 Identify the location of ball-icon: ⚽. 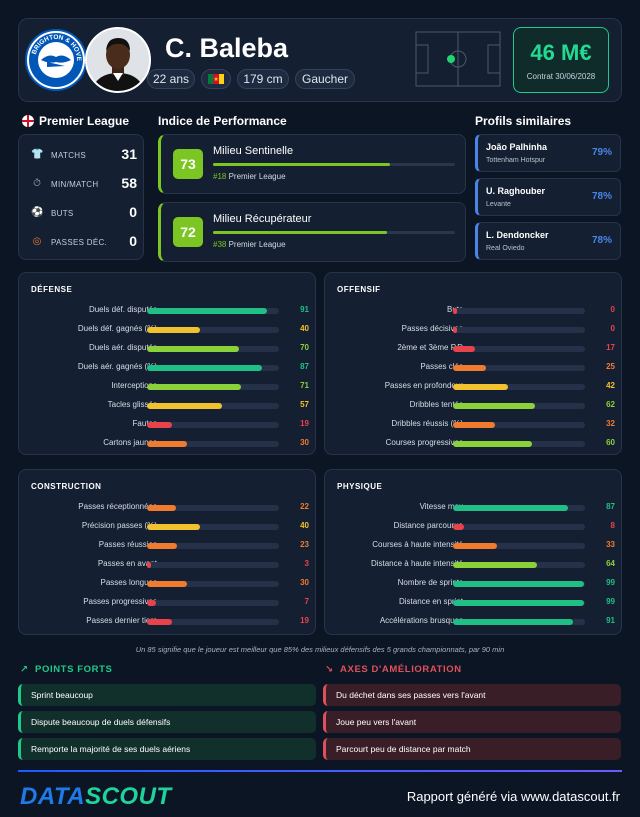
(37, 212).